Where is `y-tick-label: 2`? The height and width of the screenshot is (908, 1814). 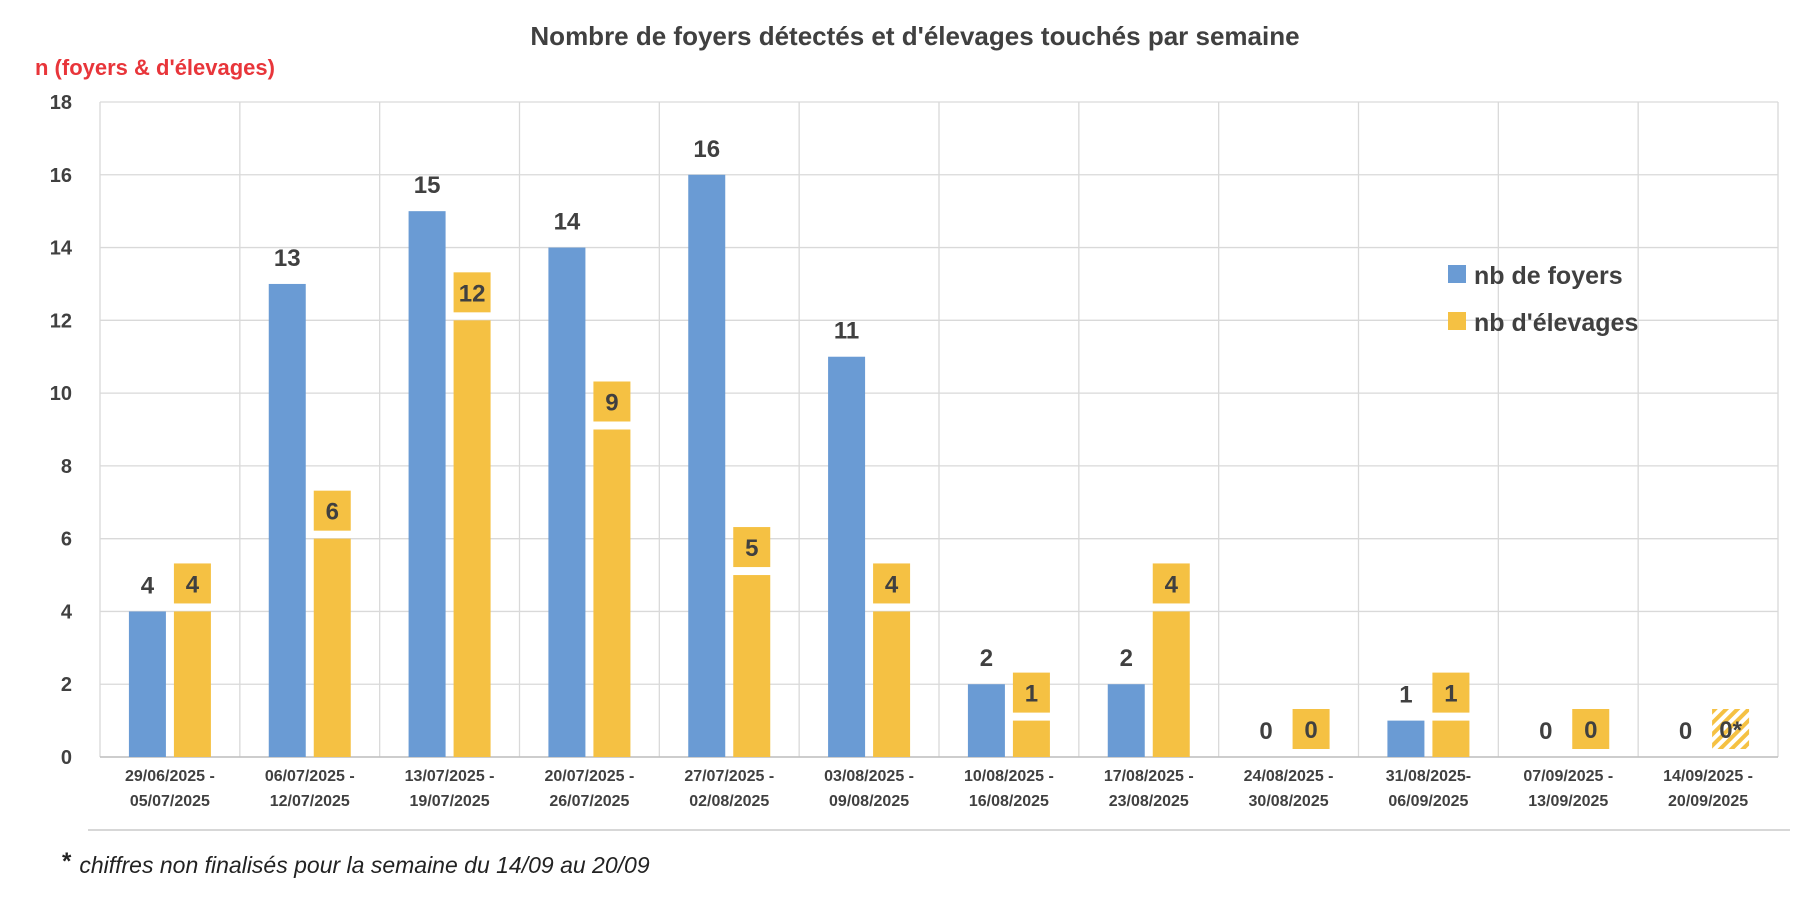 y-tick-label: 2 is located at coordinates (66, 685).